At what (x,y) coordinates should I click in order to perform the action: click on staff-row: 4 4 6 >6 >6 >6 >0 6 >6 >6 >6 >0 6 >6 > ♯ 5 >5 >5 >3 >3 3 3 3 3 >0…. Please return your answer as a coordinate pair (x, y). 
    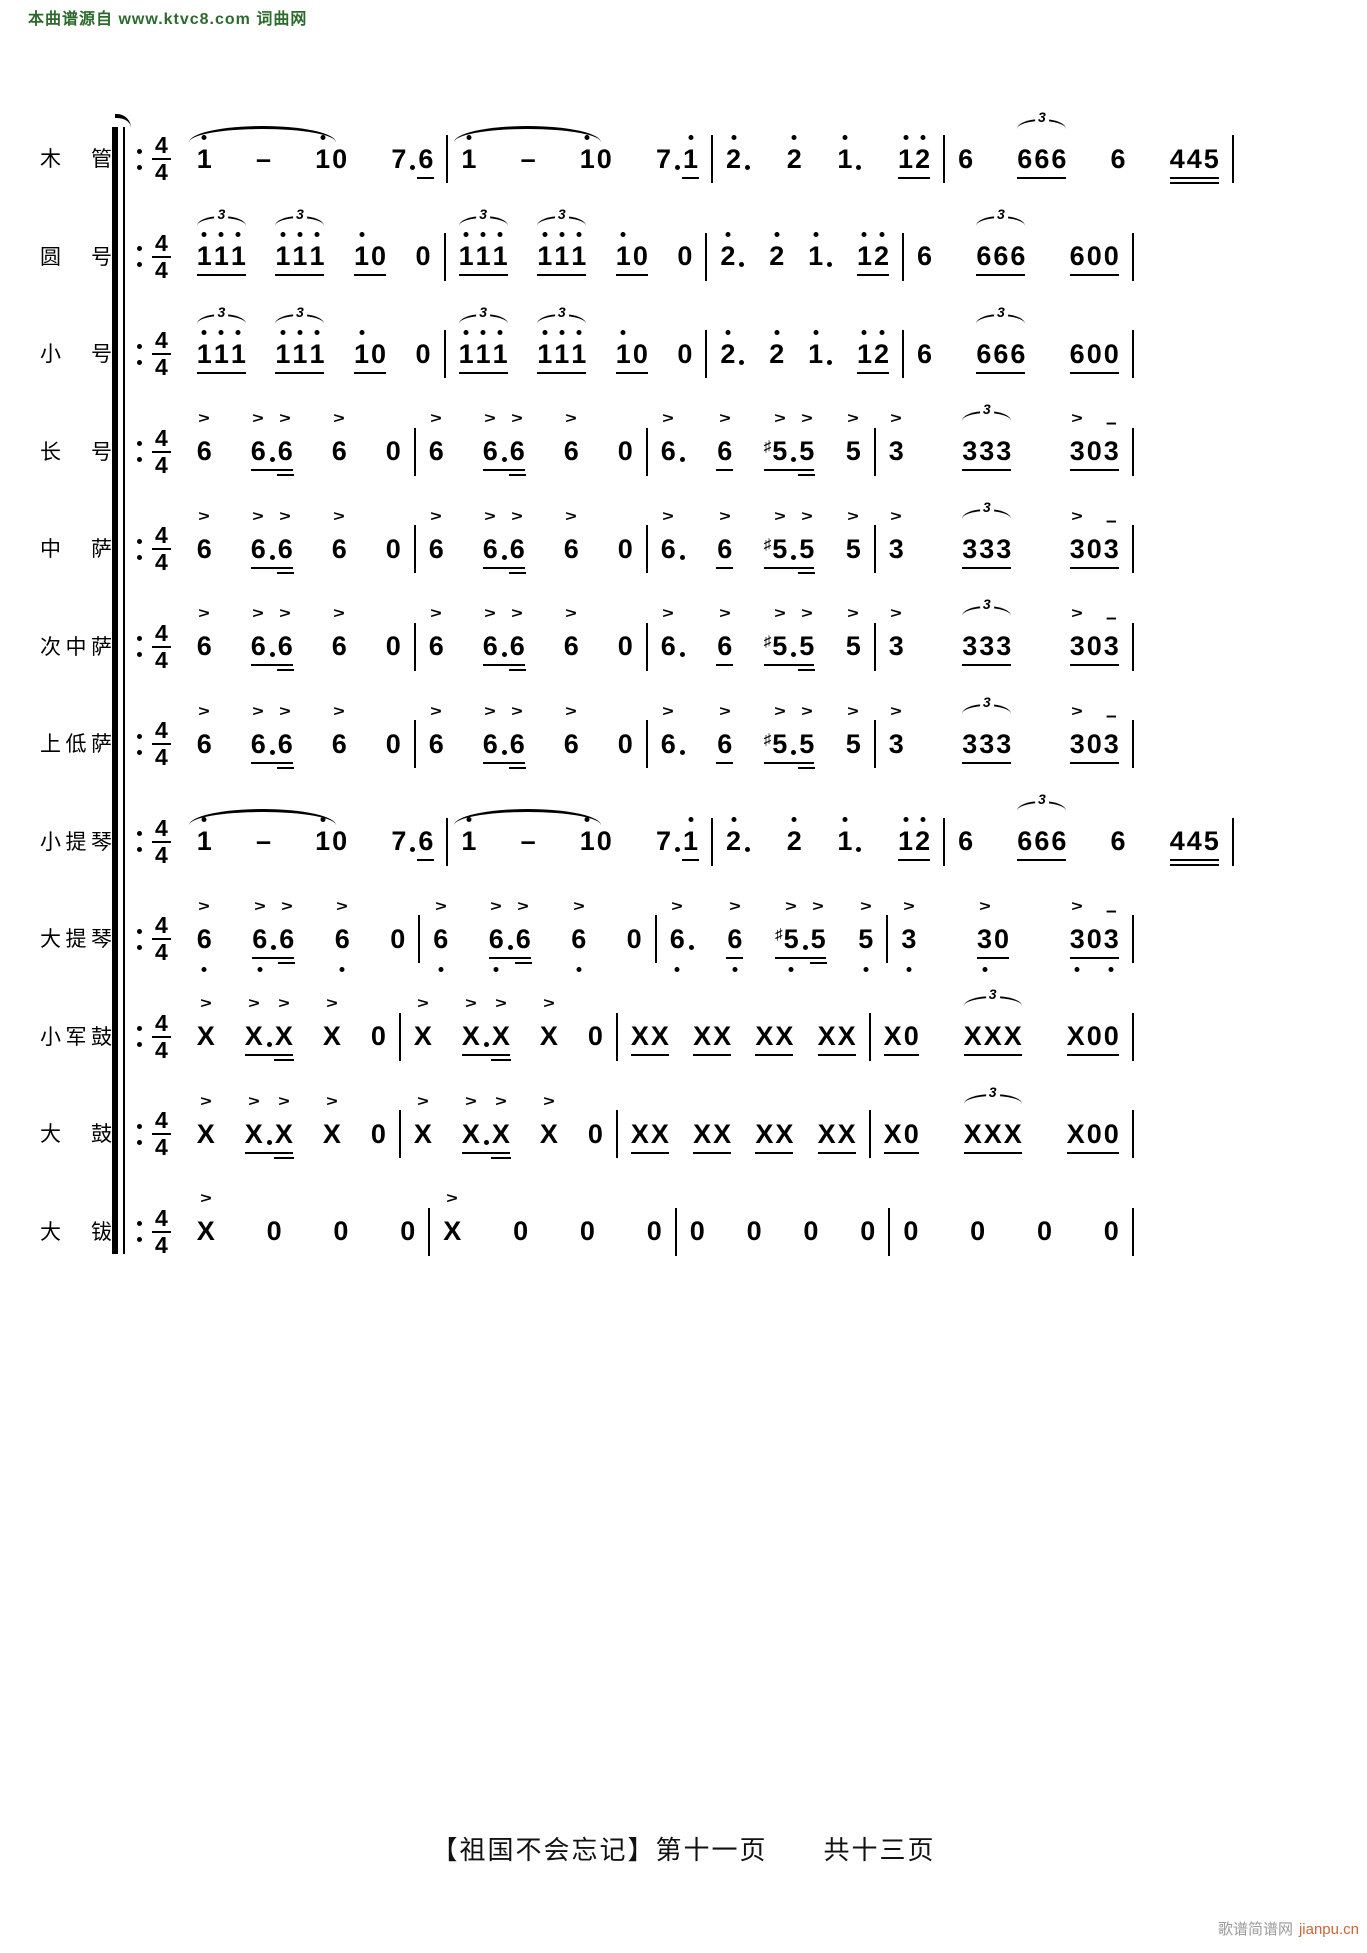
    Looking at the image, I should click on (632, 646).